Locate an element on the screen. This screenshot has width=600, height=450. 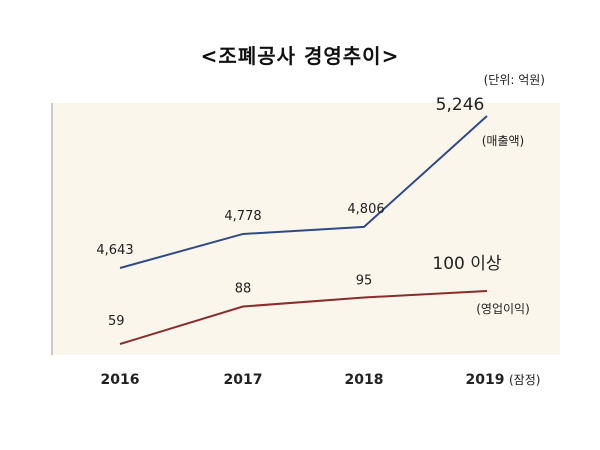
data-label: 4,778 is located at coordinates (242, 216).